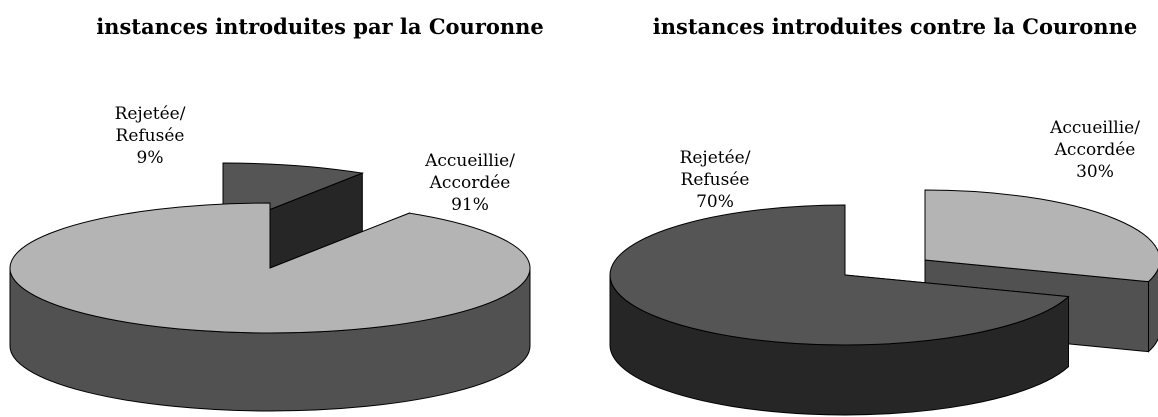 This screenshot has width=1158, height=417. What do you see at coordinates (320, 26) in the screenshot?
I see `chart-title: instances introduites par la Couronne` at bounding box center [320, 26].